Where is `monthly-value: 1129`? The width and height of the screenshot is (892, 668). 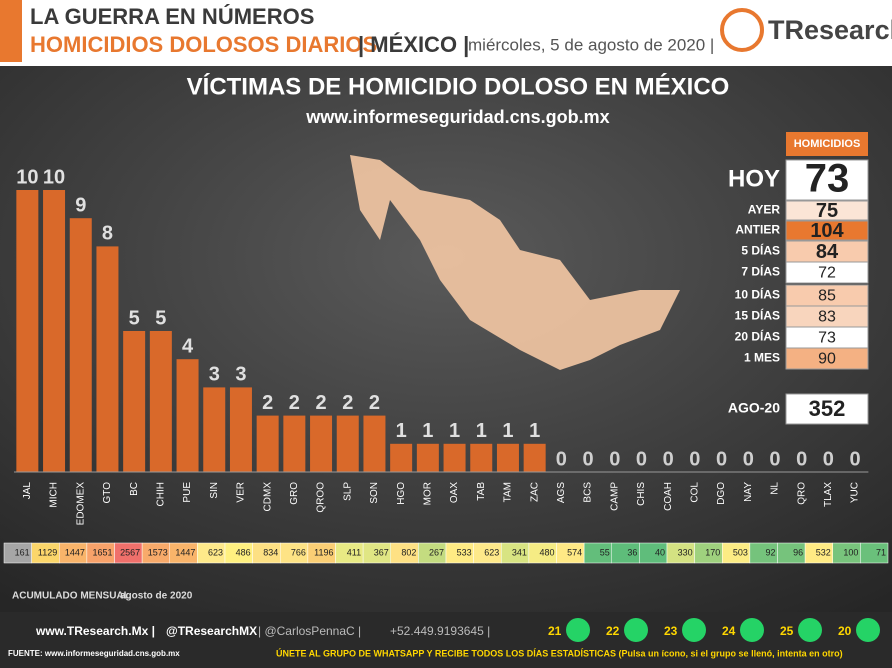
monthly-value: 1129 is located at coordinates (47, 552).